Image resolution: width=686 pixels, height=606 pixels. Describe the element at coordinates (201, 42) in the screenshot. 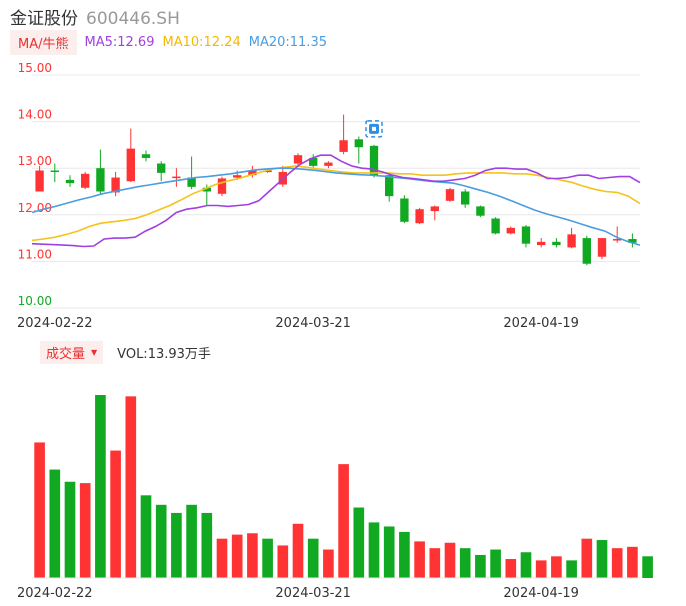

I see `ma10-label: MA10:12.24` at that location.